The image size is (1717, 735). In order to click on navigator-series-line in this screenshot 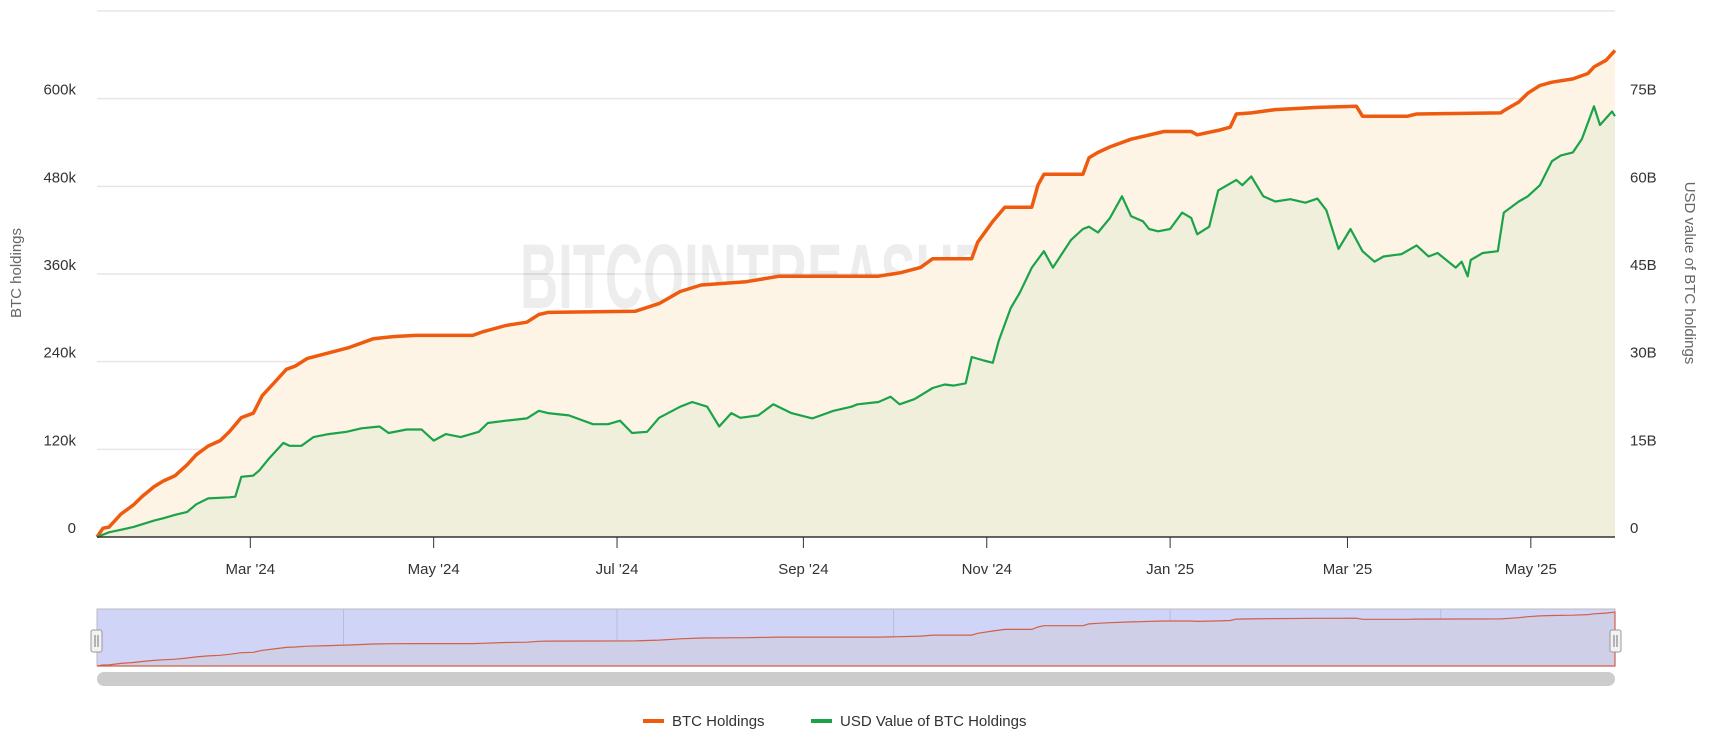, I will do `click(856, 639)`.